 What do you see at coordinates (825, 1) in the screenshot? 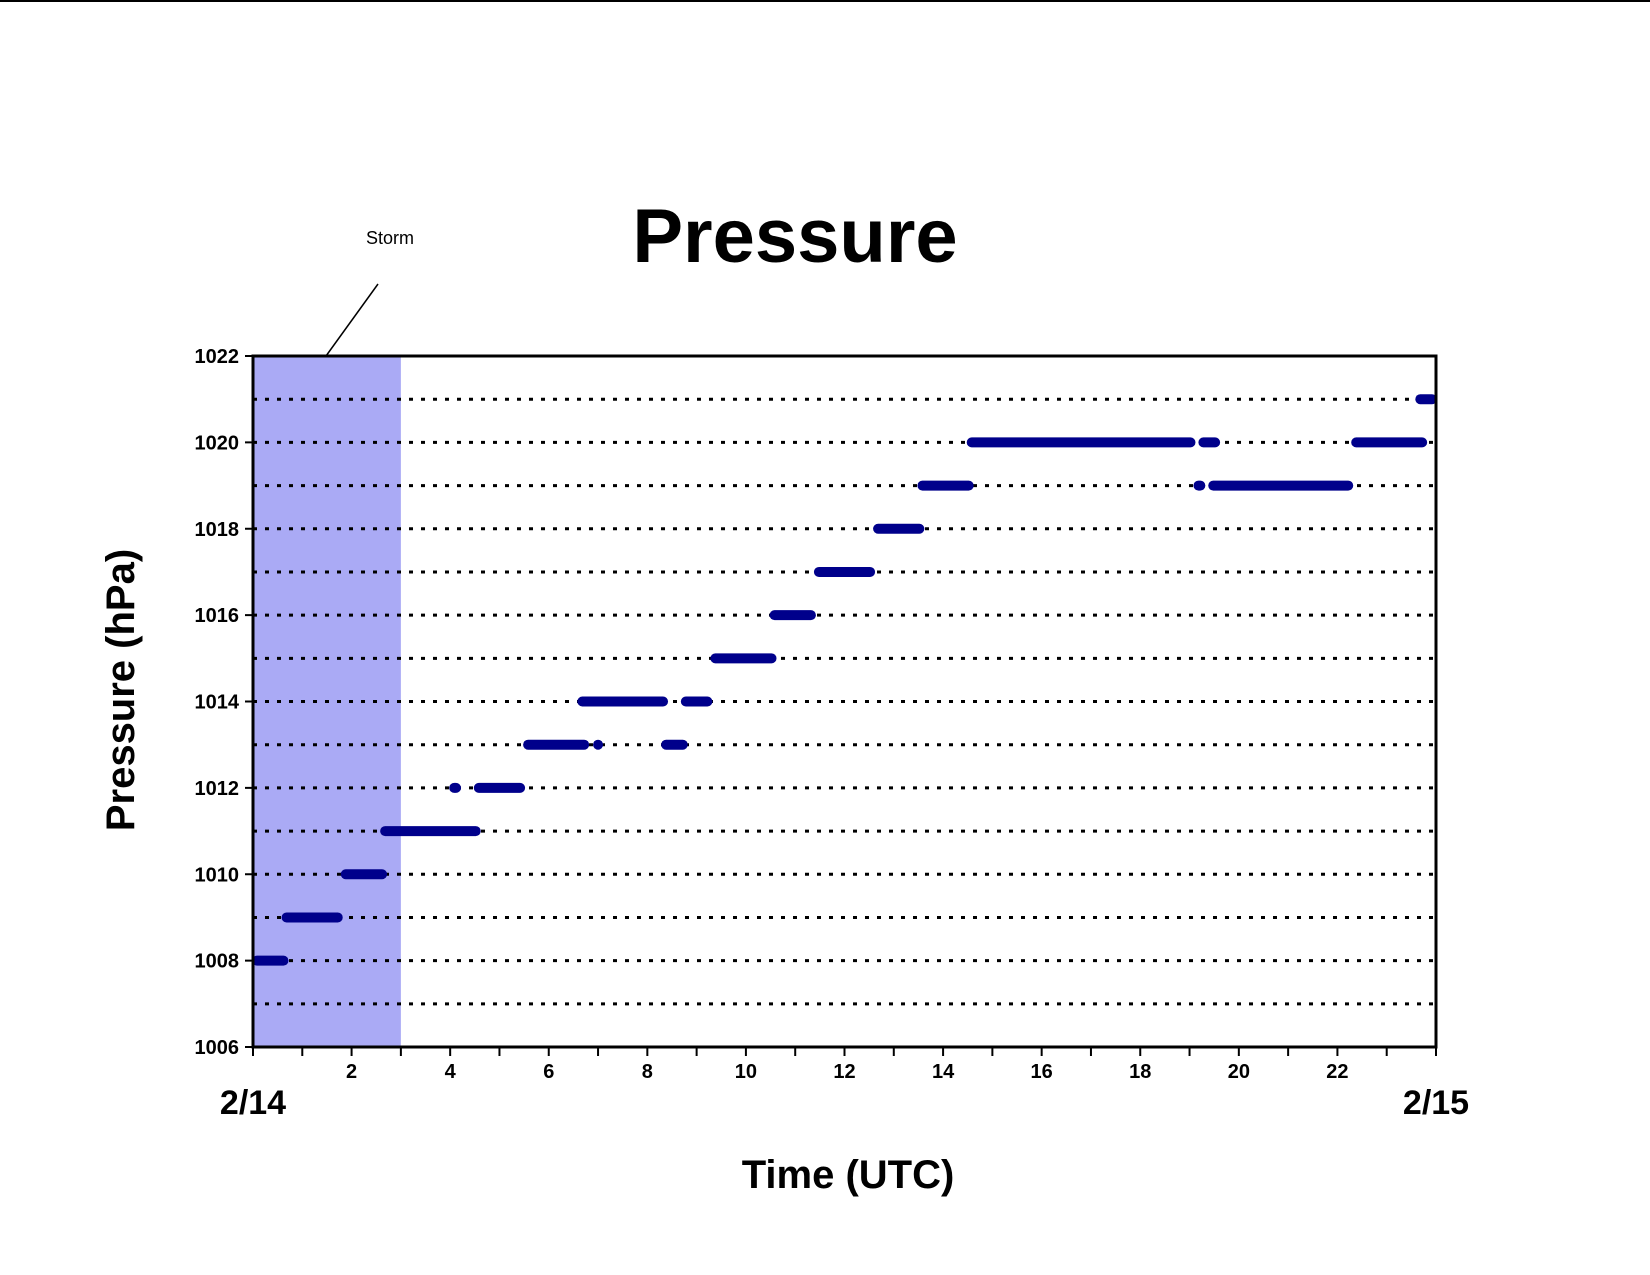
I see `top-border-line` at bounding box center [825, 1].